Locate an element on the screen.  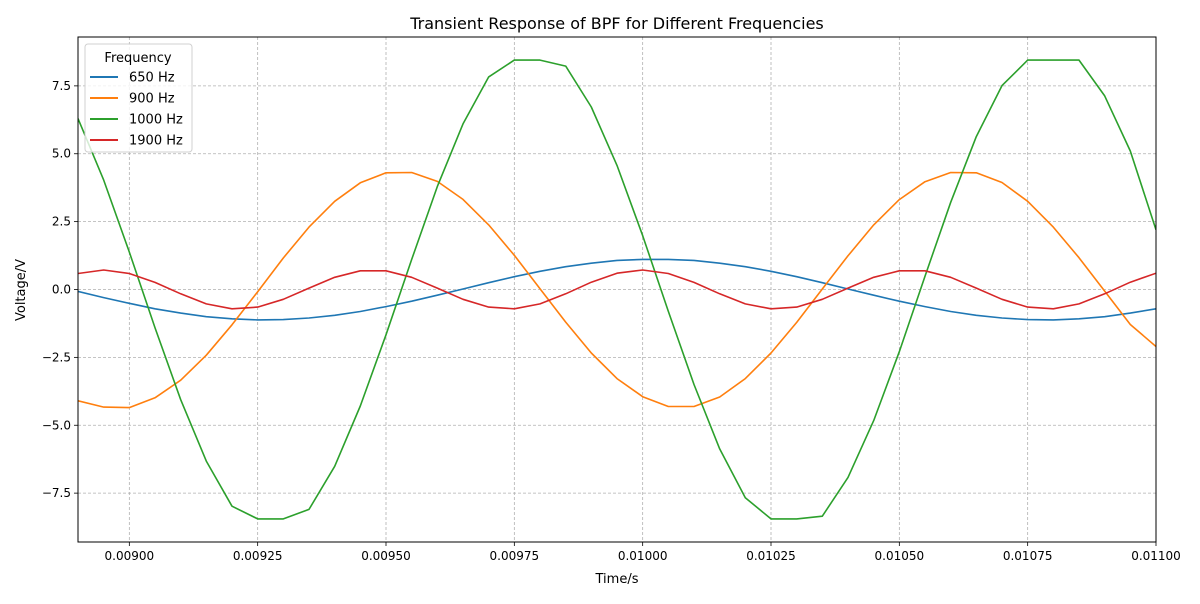
y-tick-label: −2.5 is located at coordinates (56, 357).